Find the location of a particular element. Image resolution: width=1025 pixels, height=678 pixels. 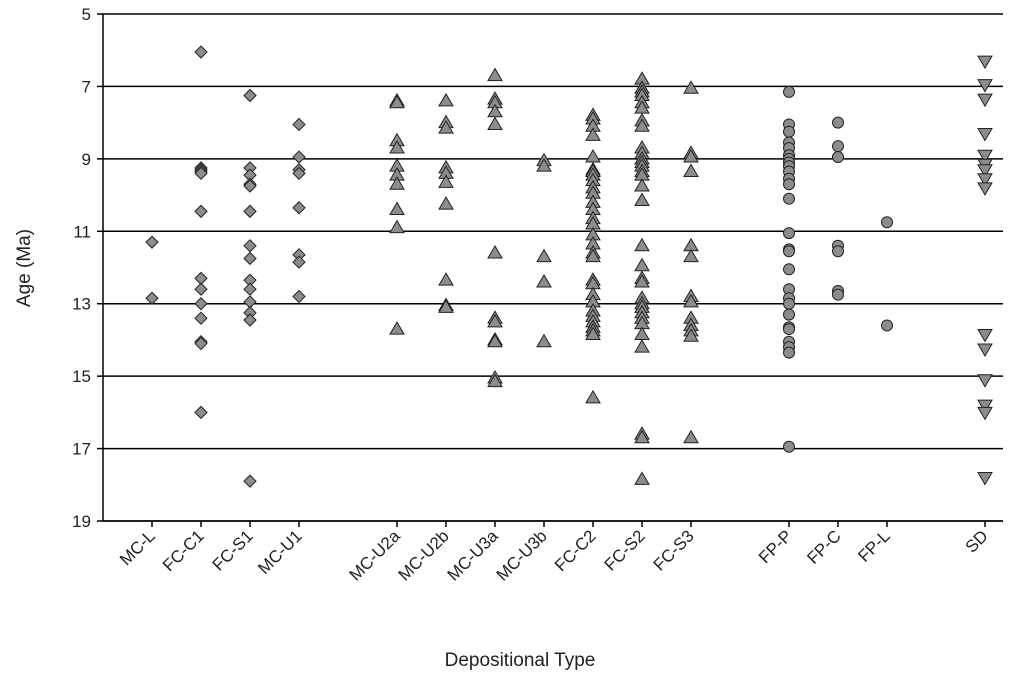

x-tick-label: FP-L is located at coordinates (873, 545).